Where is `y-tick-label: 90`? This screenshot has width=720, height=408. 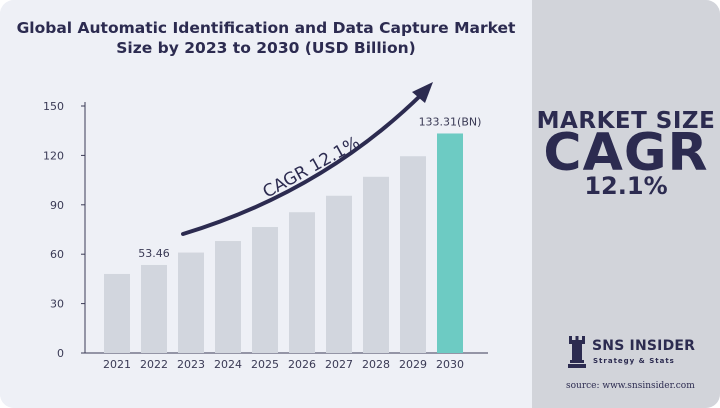
y-tick-label: 90 is located at coordinates (57, 205).